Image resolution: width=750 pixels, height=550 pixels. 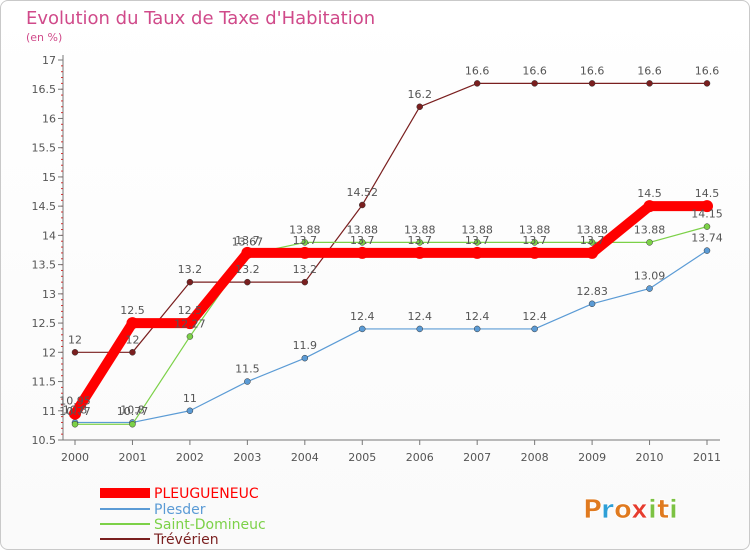 I want to click on legend-item-saint-domineuc: Saint-Domineuc, so click(x=183, y=525).